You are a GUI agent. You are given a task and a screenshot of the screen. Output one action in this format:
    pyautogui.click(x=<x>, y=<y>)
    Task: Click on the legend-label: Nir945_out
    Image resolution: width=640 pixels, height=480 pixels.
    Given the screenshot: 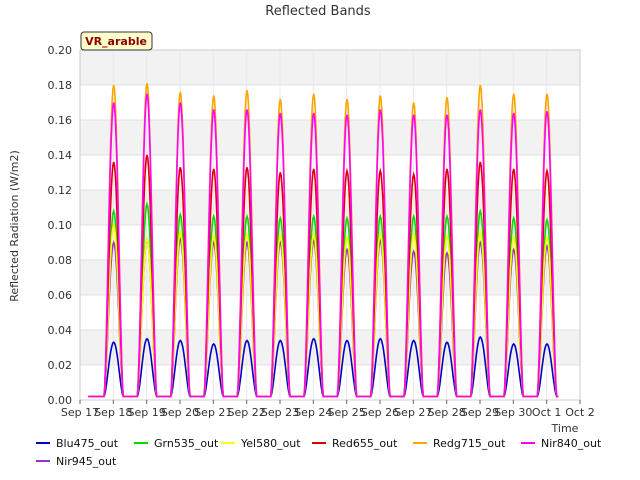 What is the action you would take?
    pyautogui.click(x=86, y=461)
    